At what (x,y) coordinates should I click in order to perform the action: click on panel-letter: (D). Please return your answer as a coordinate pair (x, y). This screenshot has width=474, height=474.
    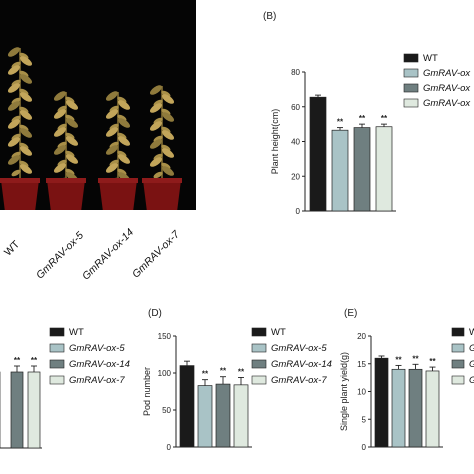
    Looking at the image, I should click on (155, 313).